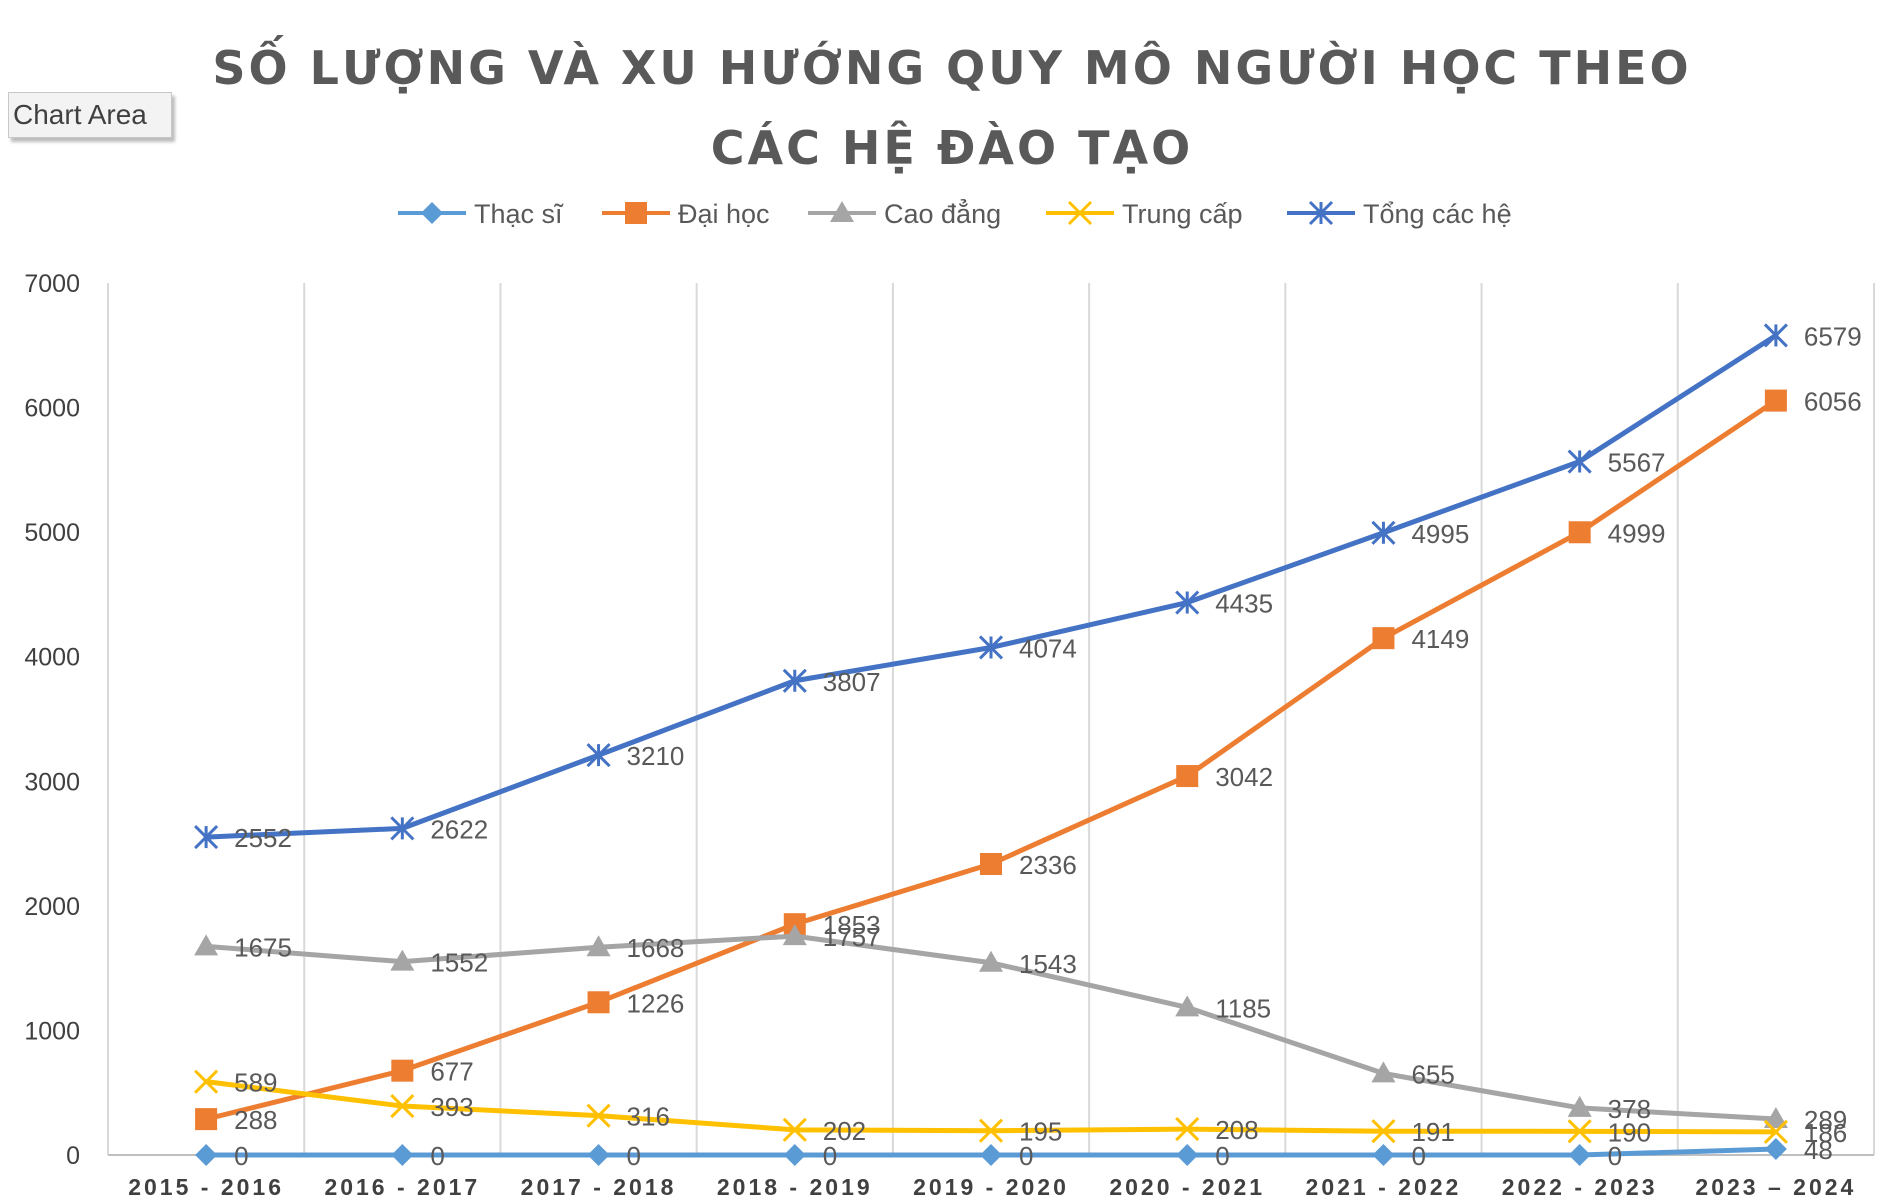  Describe the element at coordinates (852, 937) in the screenshot. I see `data-label: 1757` at that location.